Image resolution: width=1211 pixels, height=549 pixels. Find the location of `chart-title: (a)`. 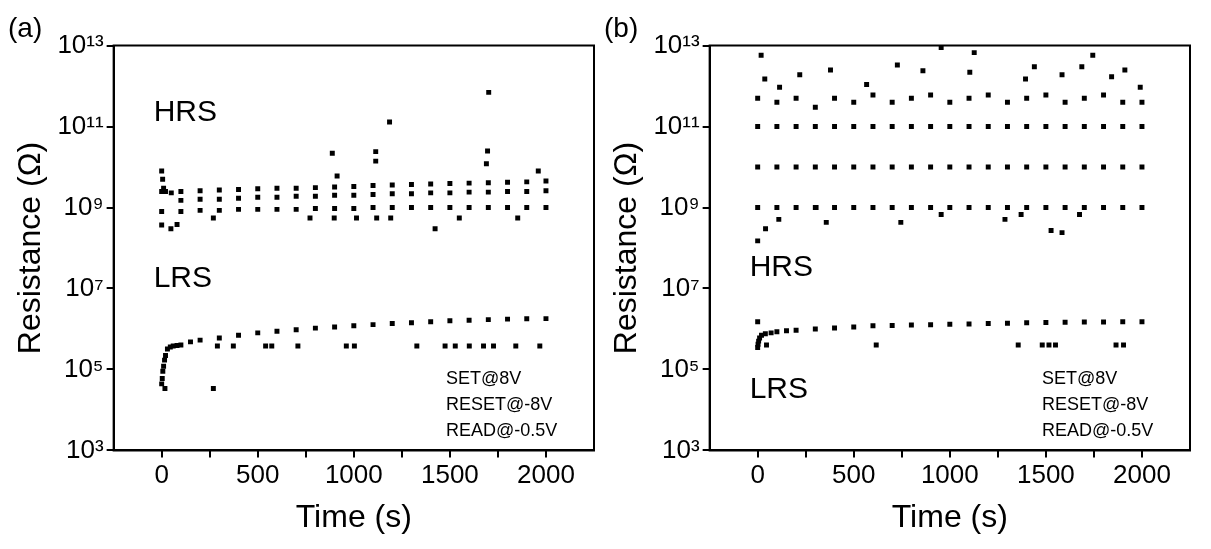

chart-title: (a) is located at coordinates (25, 27).